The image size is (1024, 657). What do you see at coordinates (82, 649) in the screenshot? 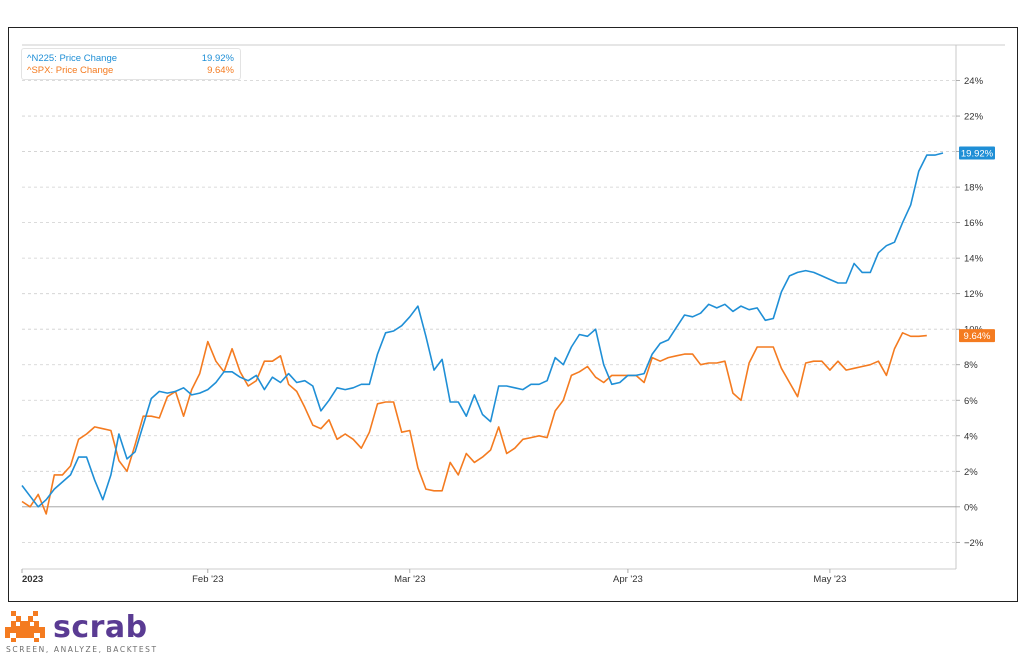
I see `logo-tagline: SCREEN, ANALYZE, BACKTEST` at bounding box center [82, 649].